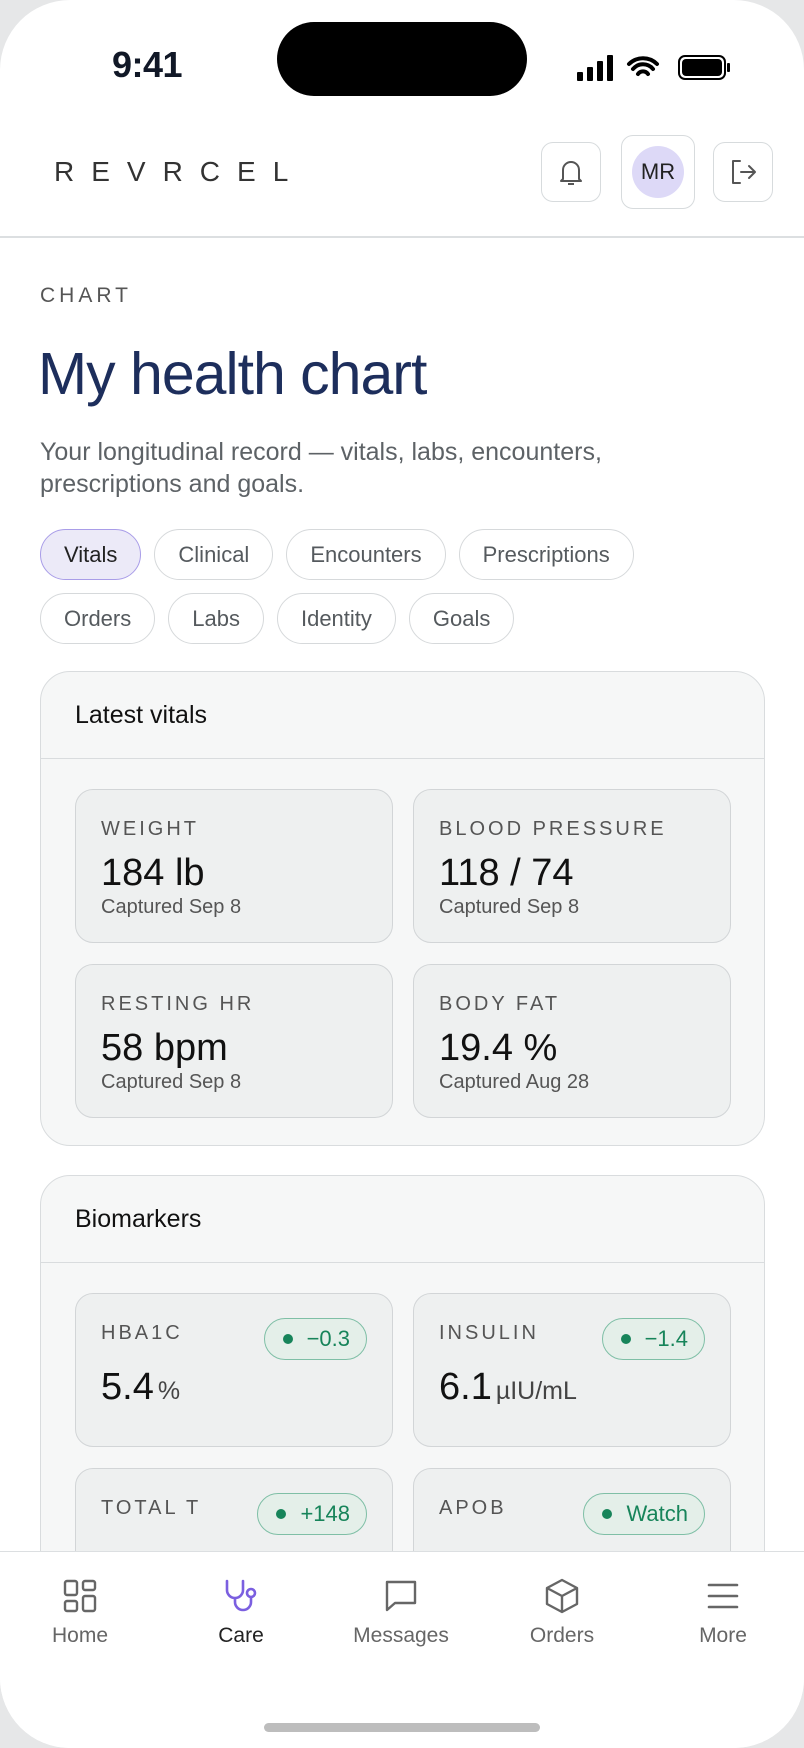 The image size is (804, 1748). Describe the element at coordinates (402, 237) in the screenshot. I see `header-divider` at that location.